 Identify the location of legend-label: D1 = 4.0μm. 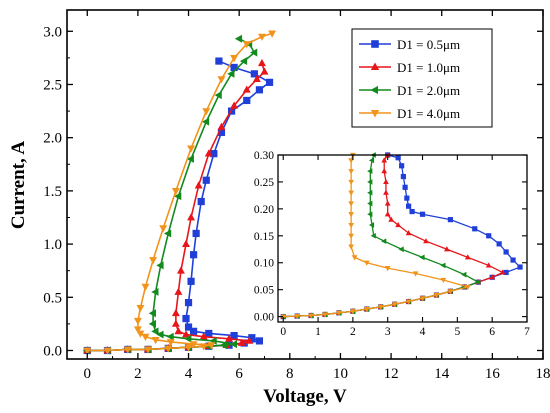
(428, 113).